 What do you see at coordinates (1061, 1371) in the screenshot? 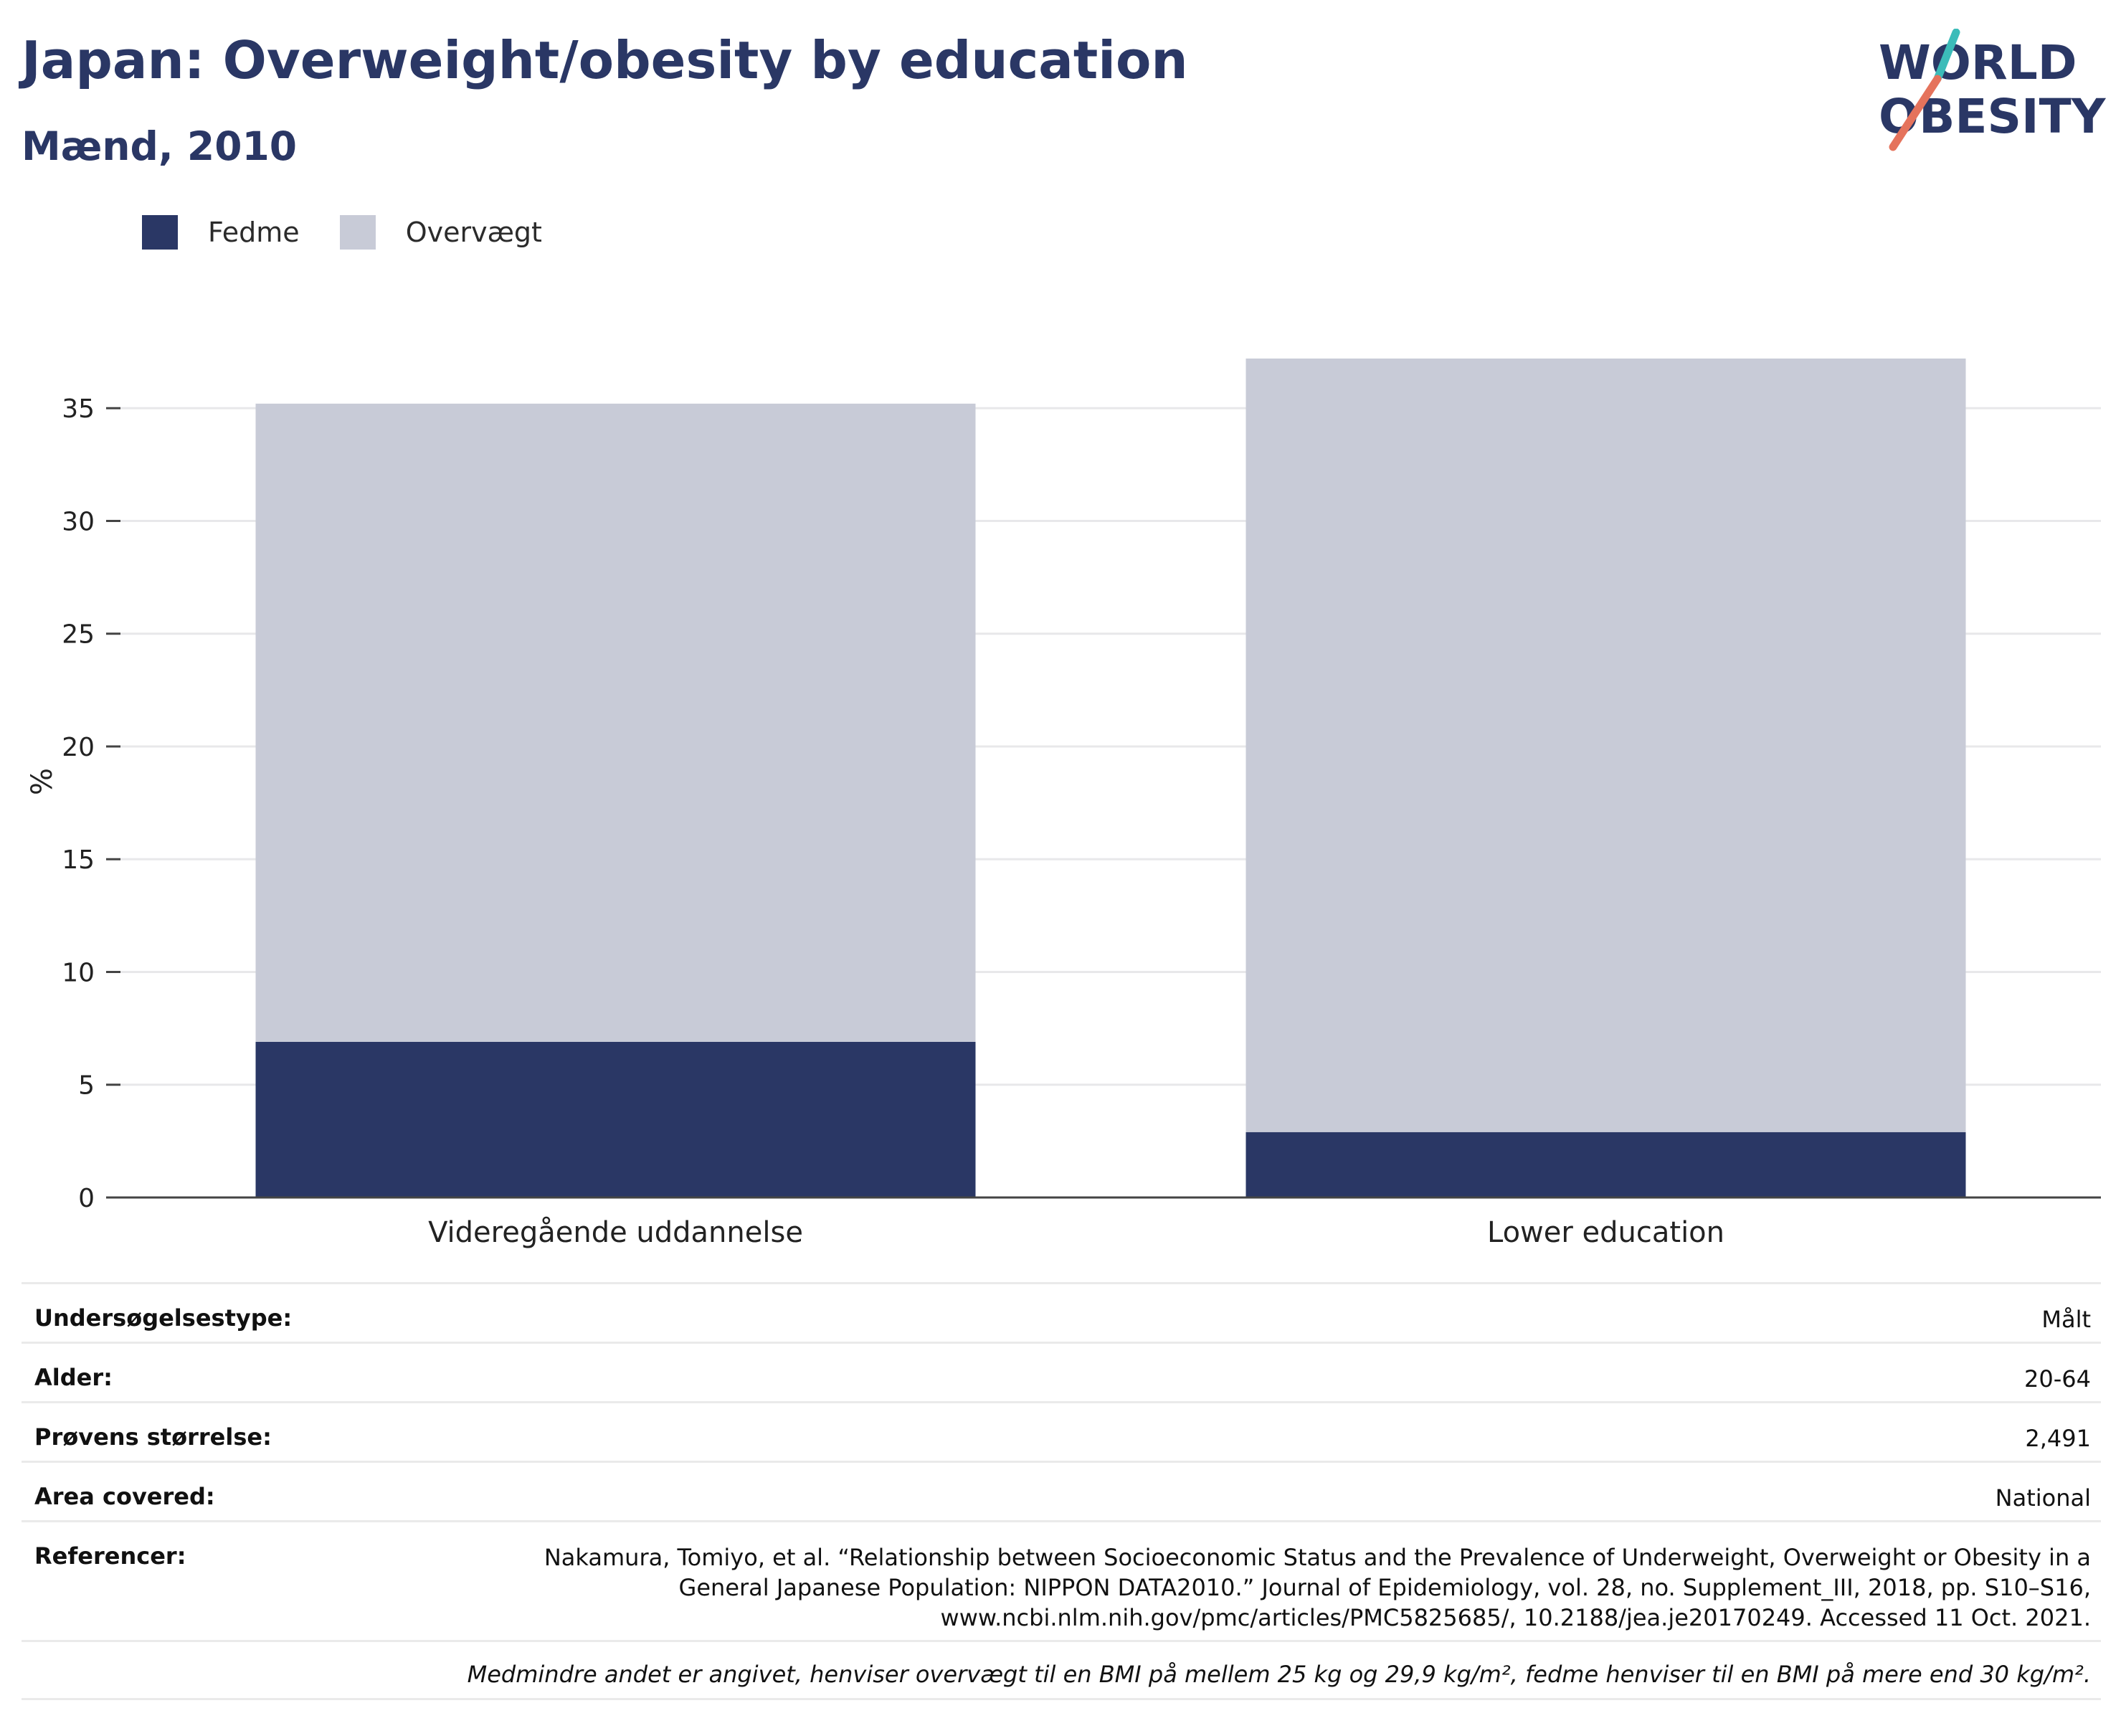
I see `info-row-age: Alder: 20-64` at bounding box center [1061, 1371].